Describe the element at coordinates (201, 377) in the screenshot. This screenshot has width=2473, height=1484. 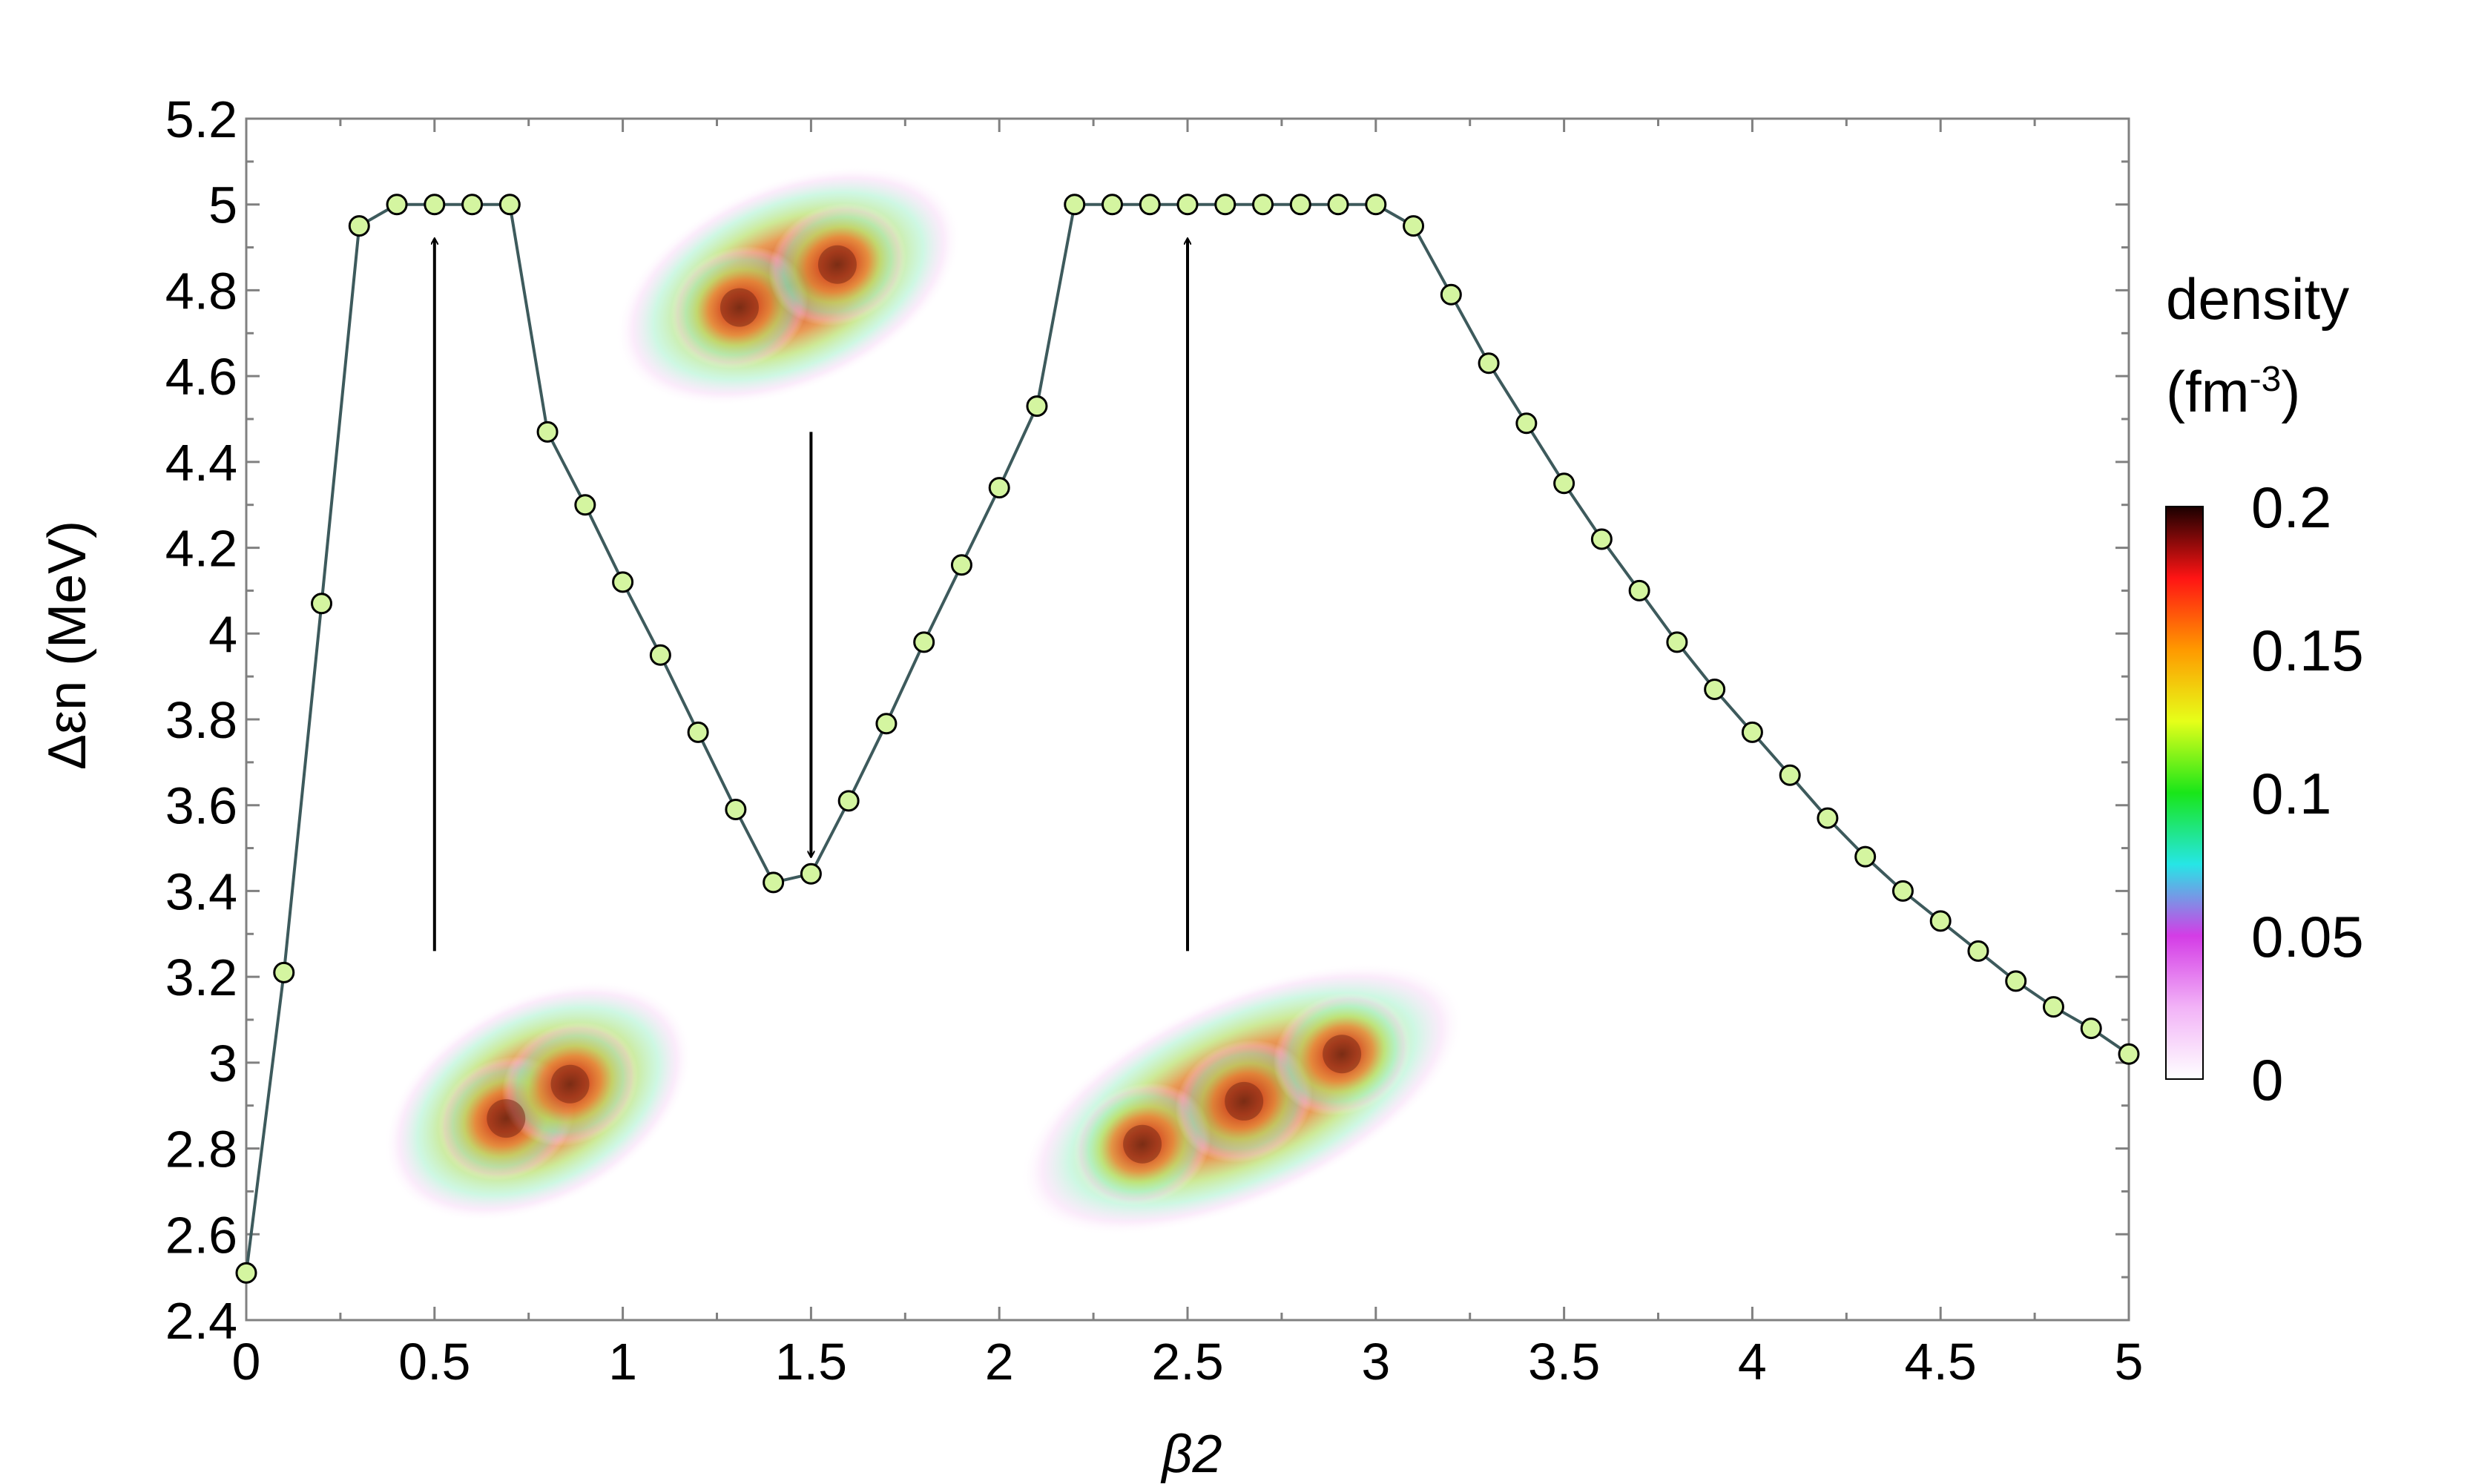
I see `y-tick-label: 4.6` at that location.